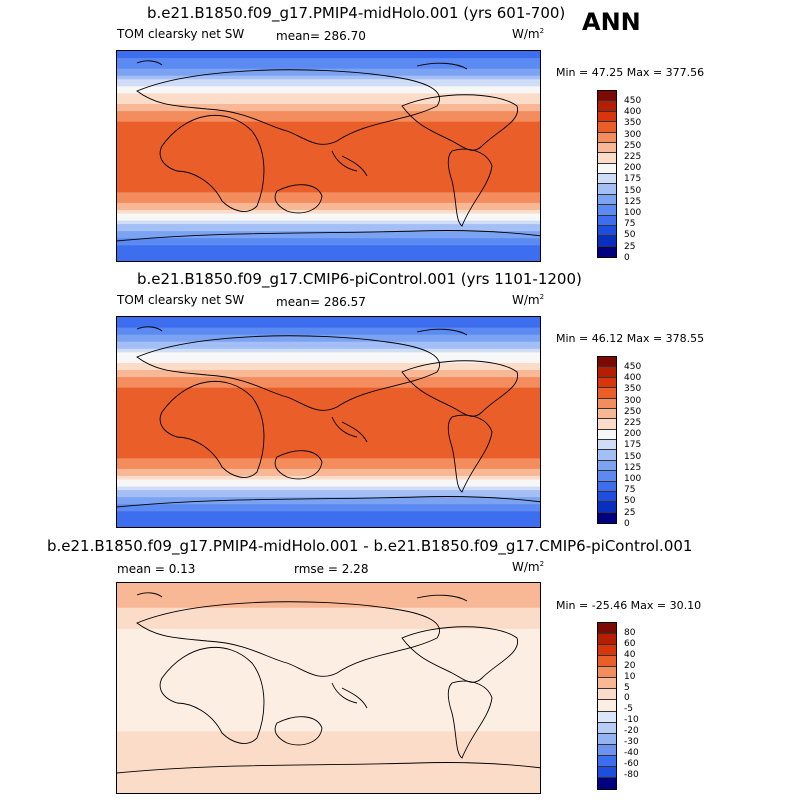 This screenshot has height=800, width=800. I want to click on colorbar-tick-label: 10, so click(630, 676).